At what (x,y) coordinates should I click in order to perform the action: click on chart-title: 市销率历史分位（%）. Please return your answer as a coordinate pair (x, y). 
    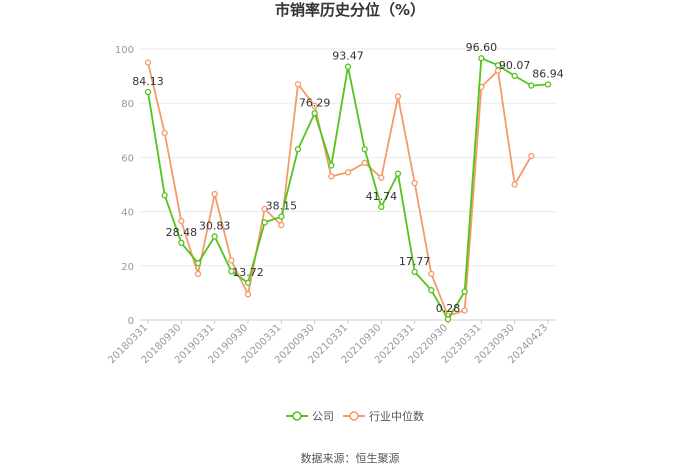
    Looking at the image, I should click on (350, 10).